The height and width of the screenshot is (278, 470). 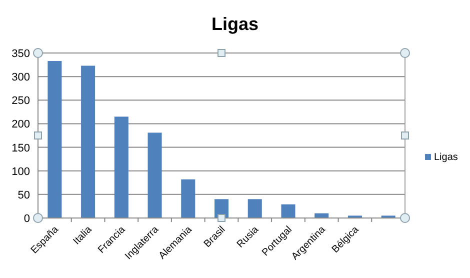 I want to click on chart-title: Ligas, so click(x=235, y=24).